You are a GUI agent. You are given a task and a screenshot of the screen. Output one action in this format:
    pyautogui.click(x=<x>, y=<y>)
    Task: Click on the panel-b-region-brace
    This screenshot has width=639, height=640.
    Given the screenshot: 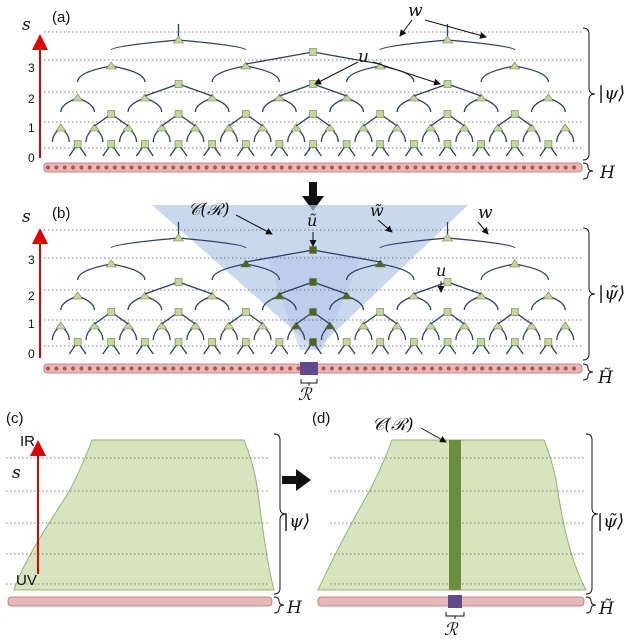 What is the action you would take?
    pyautogui.click(x=309, y=382)
    